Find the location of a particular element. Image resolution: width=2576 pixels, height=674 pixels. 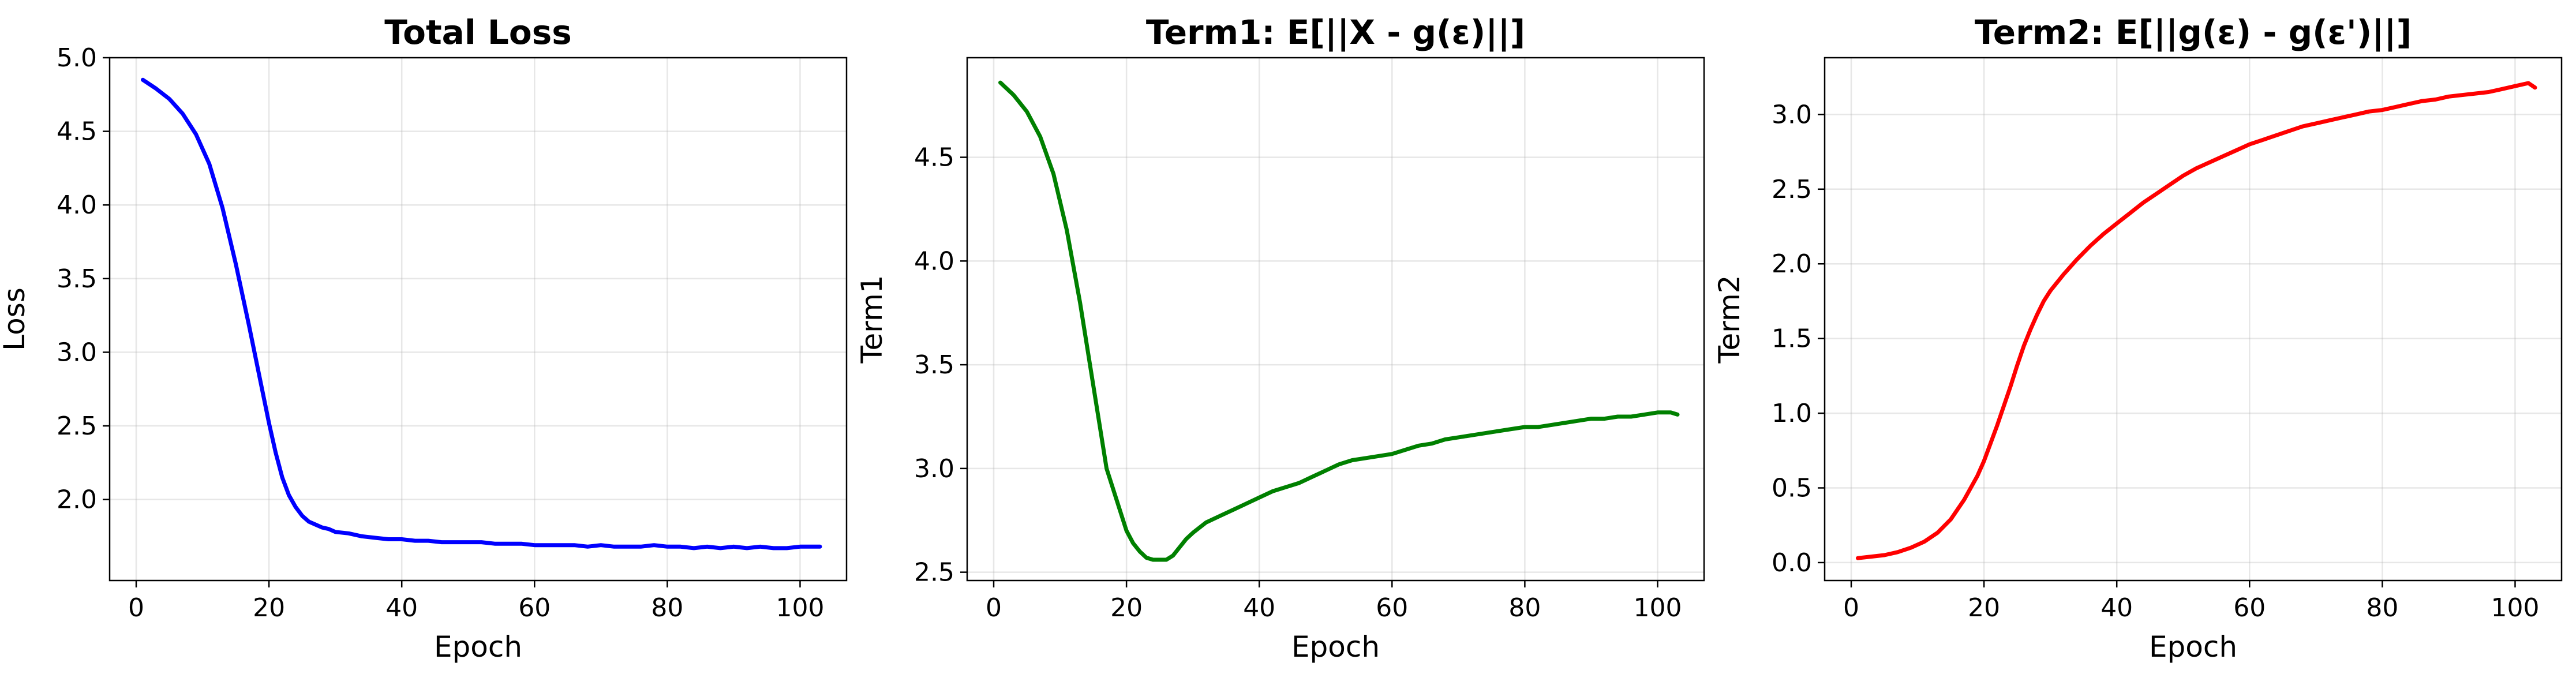

term2-x-tick-label: 60 is located at coordinates (2249, 608).